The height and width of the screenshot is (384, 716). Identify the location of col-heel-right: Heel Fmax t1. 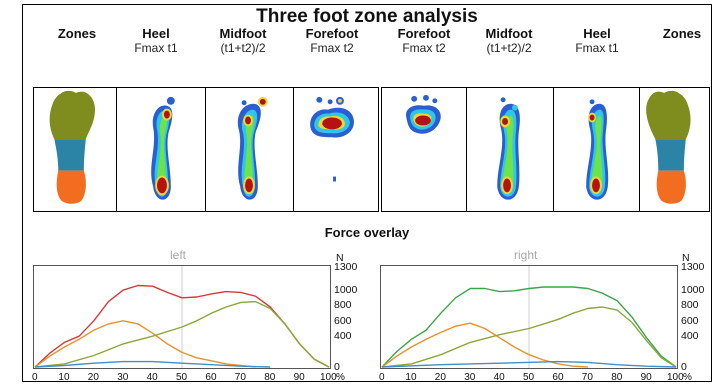
(597, 40).